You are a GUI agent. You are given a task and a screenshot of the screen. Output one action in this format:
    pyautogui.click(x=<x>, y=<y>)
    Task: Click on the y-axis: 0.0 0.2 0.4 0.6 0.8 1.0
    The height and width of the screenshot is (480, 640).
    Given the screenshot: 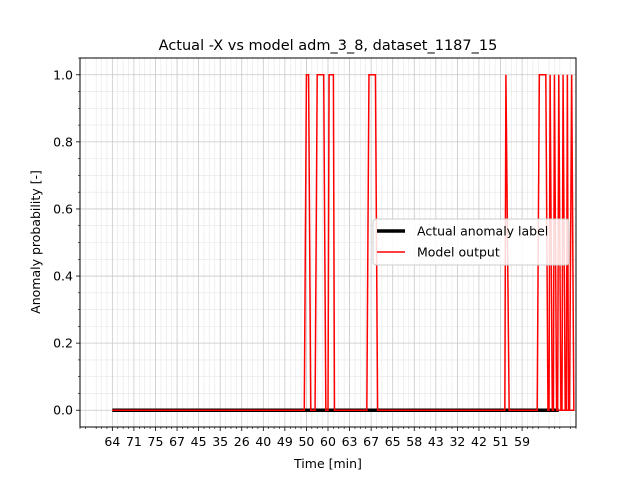 What is the action you would take?
    pyautogui.click(x=66, y=237)
    